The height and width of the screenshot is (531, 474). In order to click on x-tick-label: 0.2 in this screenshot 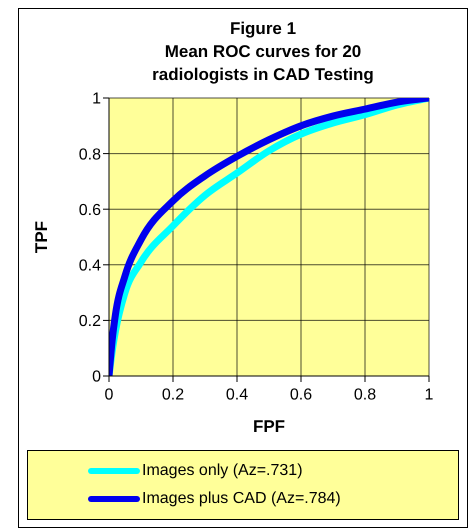, I will do `click(173, 395)`.